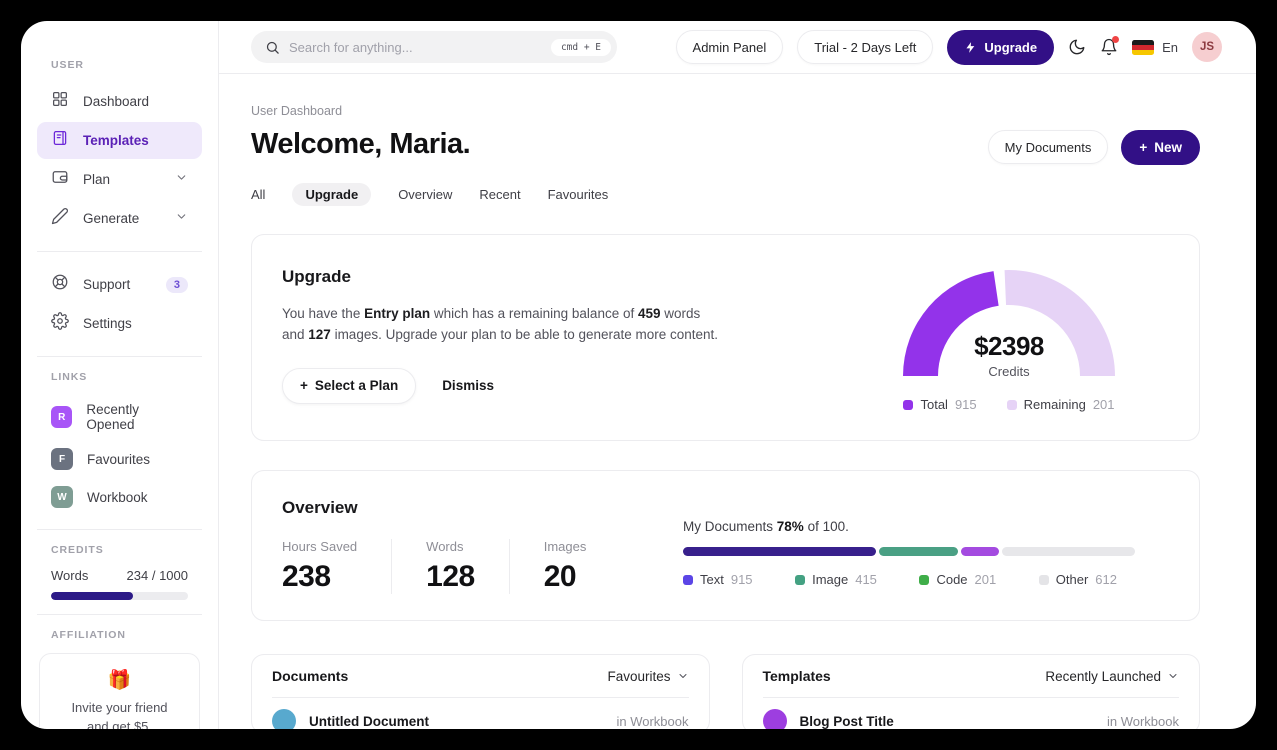 The width and height of the screenshot is (1277, 750). What do you see at coordinates (647, 676) in the screenshot?
I see `documents-filter-dropdown: Favourites` at bounding box center [647, 676].